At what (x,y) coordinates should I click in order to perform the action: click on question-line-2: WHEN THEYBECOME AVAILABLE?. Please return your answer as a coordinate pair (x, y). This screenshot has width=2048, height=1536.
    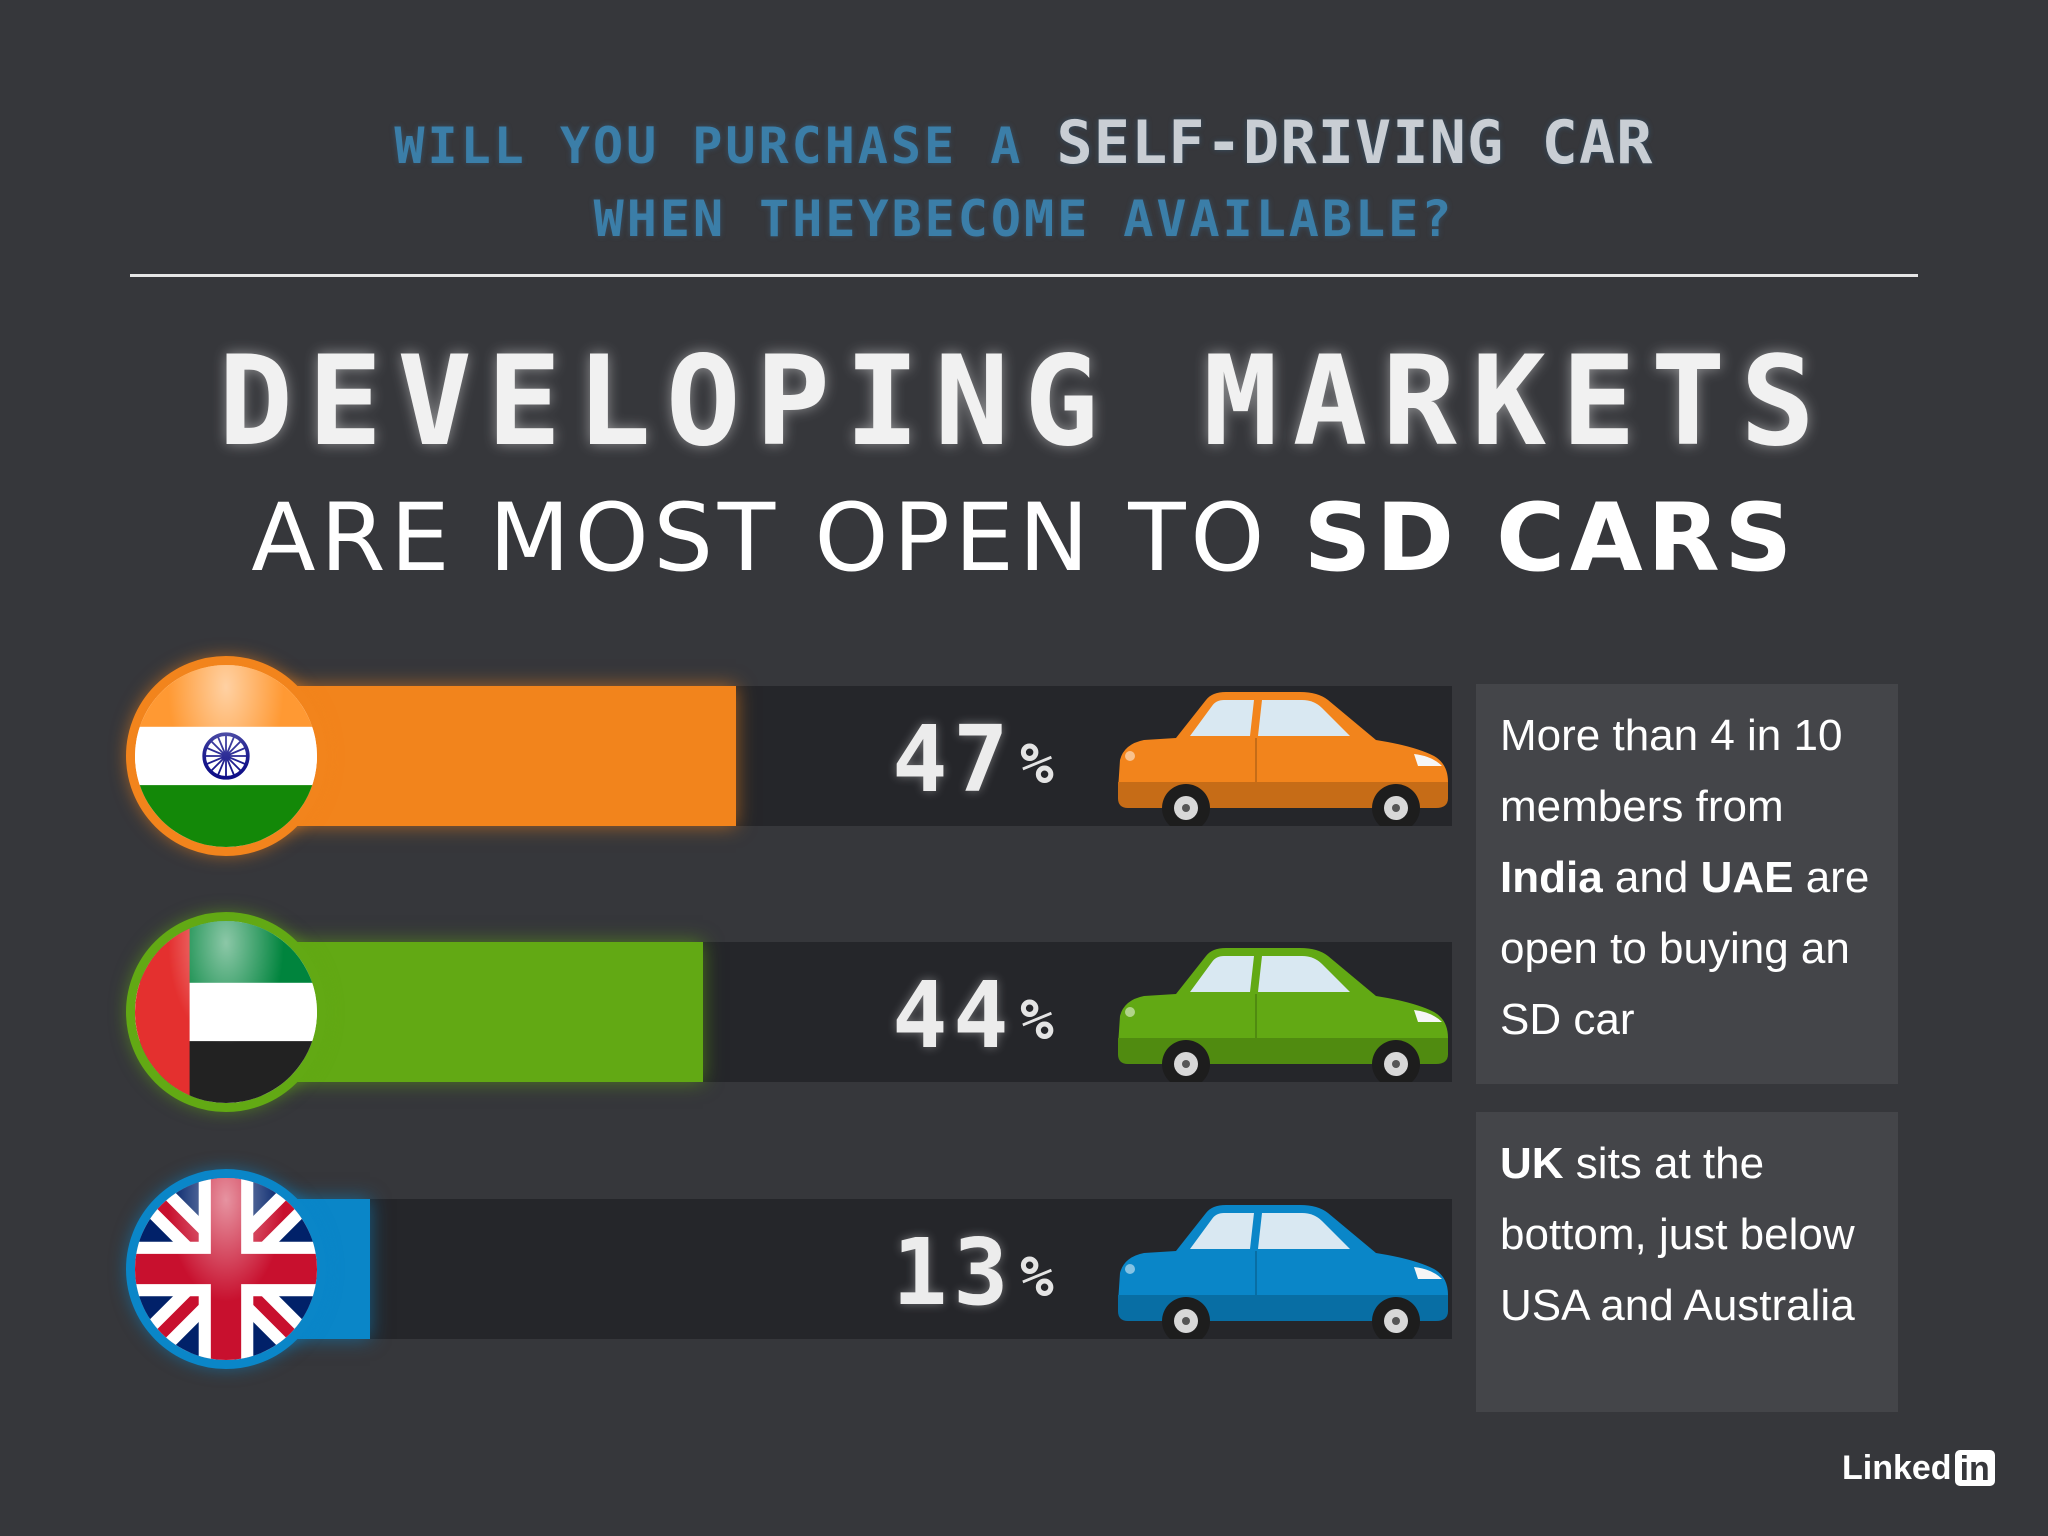
    Looking at the image, I should click on (1024, 219).